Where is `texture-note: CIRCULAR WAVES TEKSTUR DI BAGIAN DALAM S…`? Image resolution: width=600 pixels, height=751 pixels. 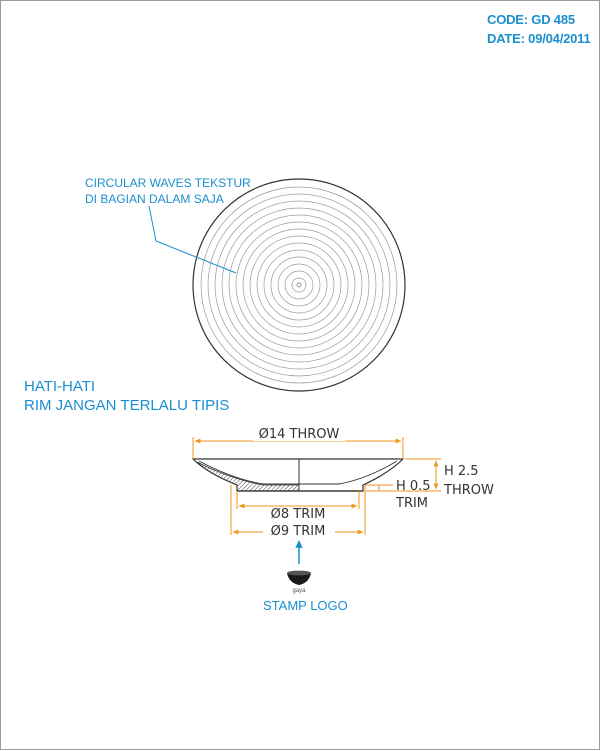
texture-note: CIRCULAR WAVES TEKSTUR DI BAGIAN DALAM S… is located at coordinates (168, 191).